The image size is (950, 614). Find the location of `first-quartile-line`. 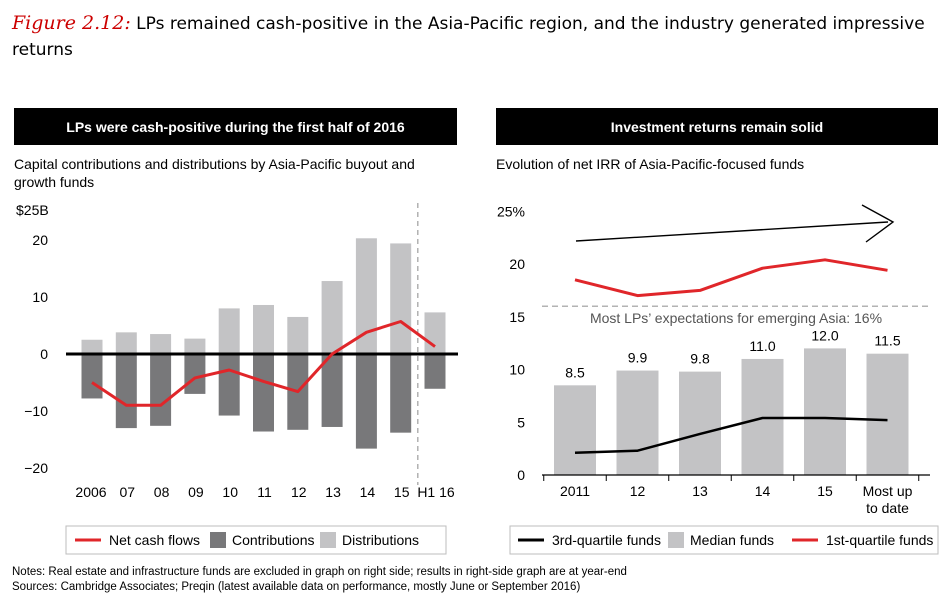

first-quartile-line is located at coordinates (731, 278).